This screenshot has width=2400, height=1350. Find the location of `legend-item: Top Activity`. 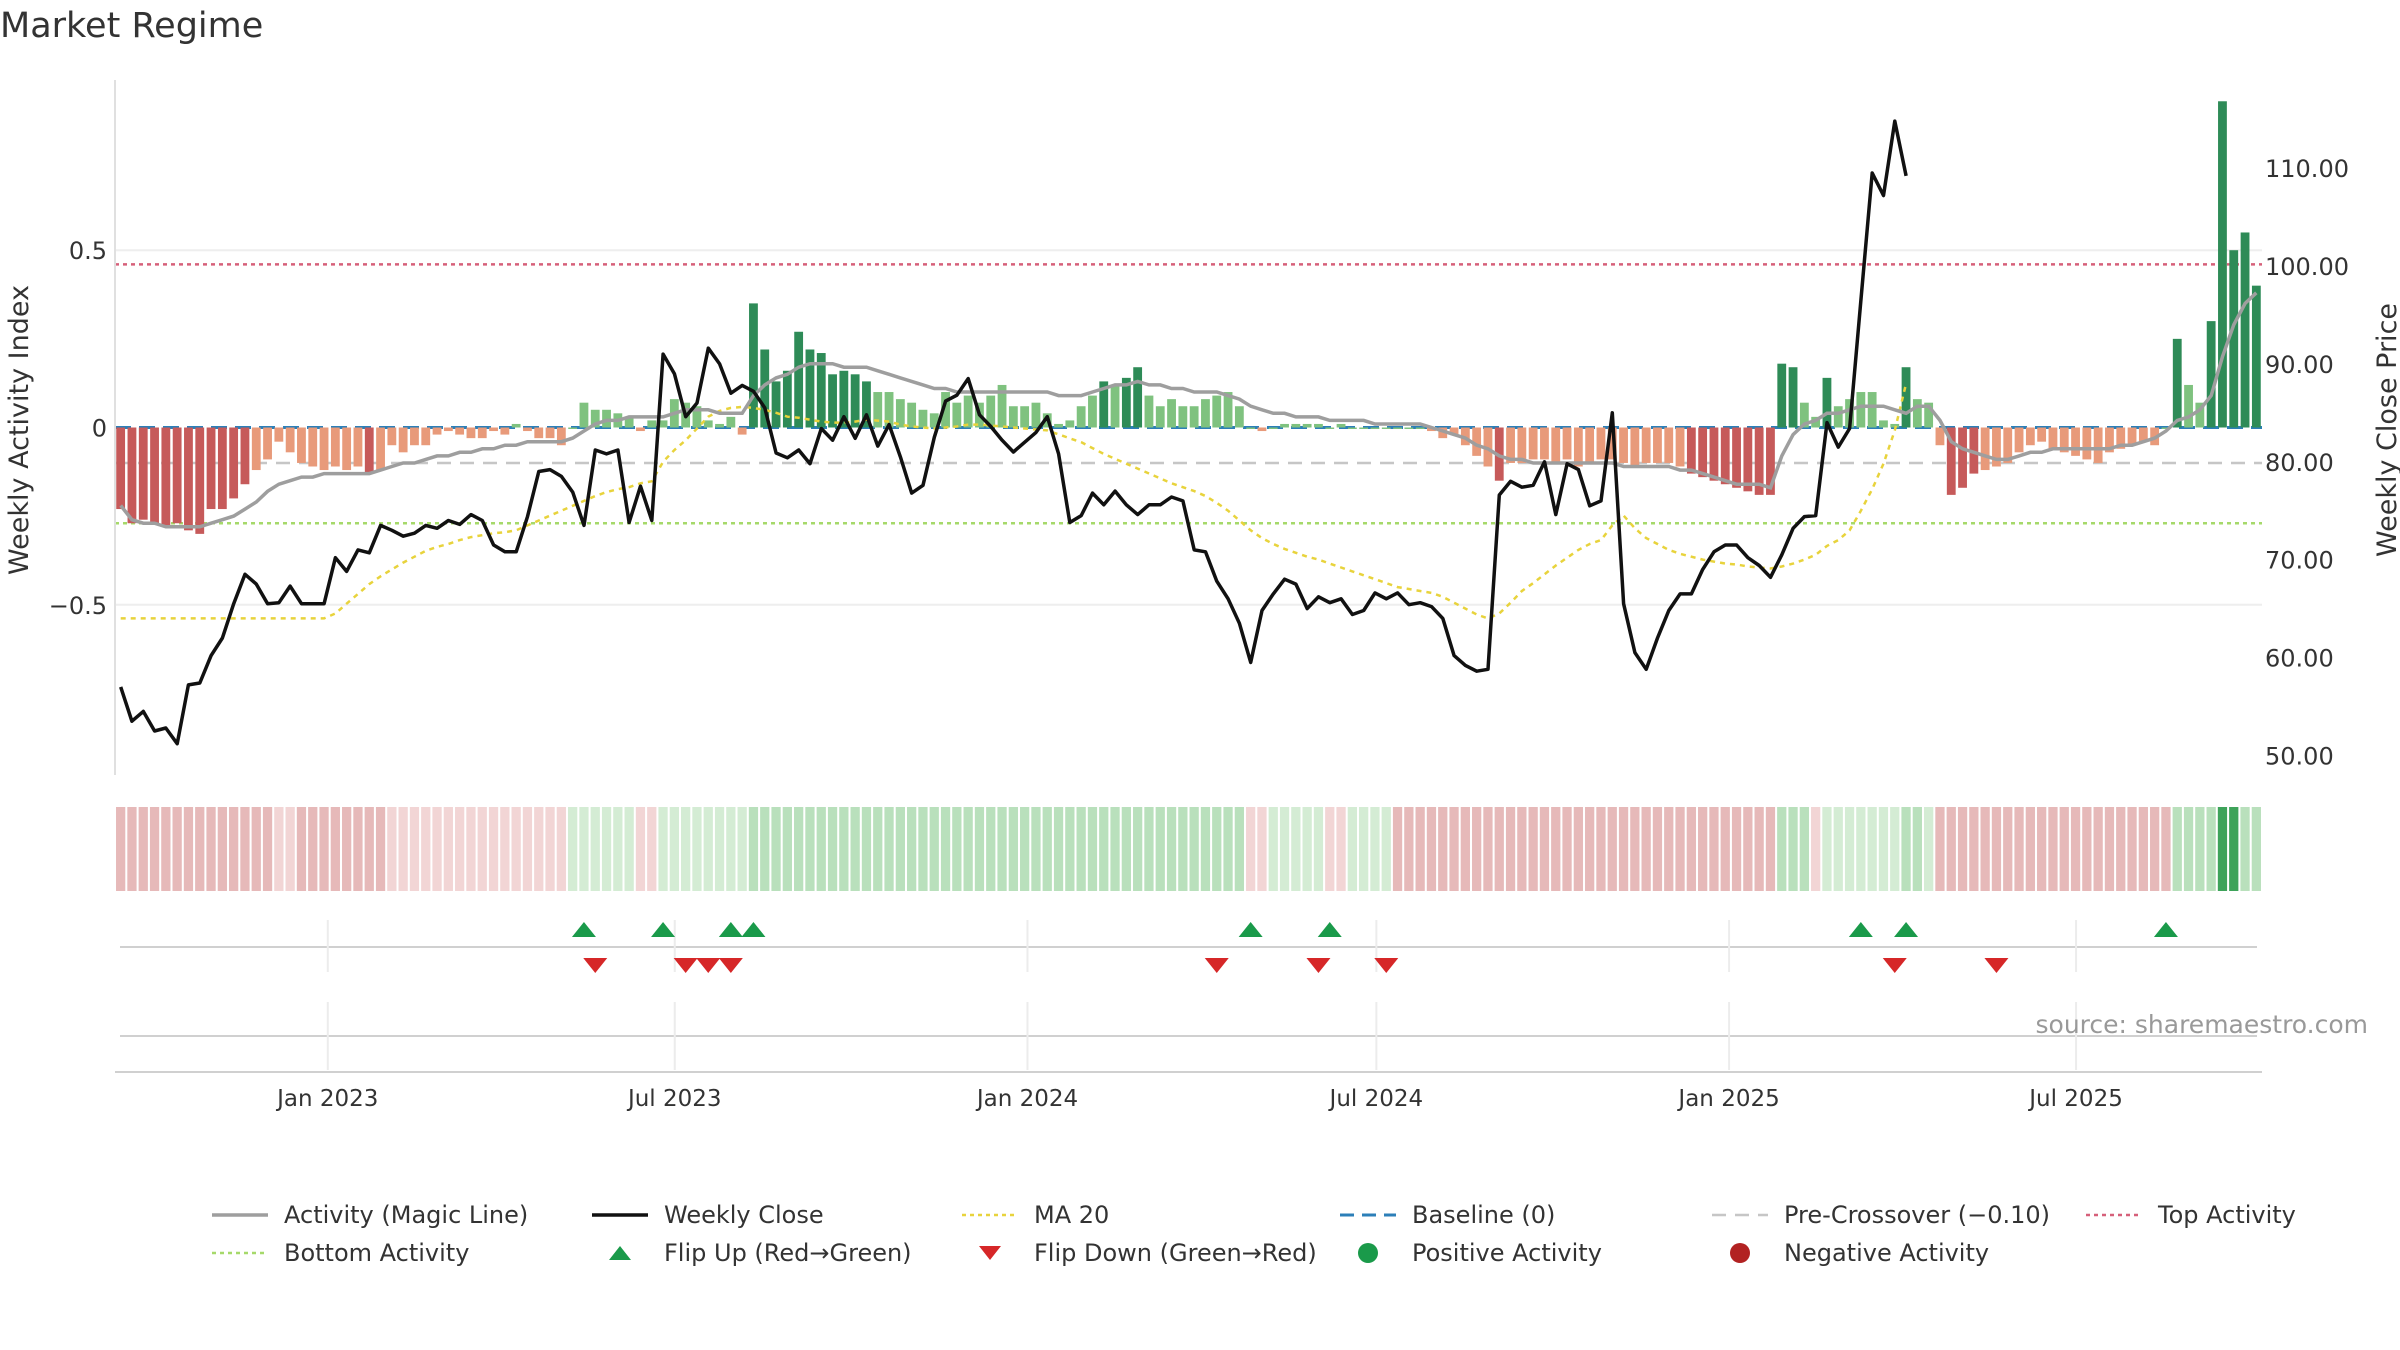

legend-item: Top Activity is located at coordinates (2190, 1215).